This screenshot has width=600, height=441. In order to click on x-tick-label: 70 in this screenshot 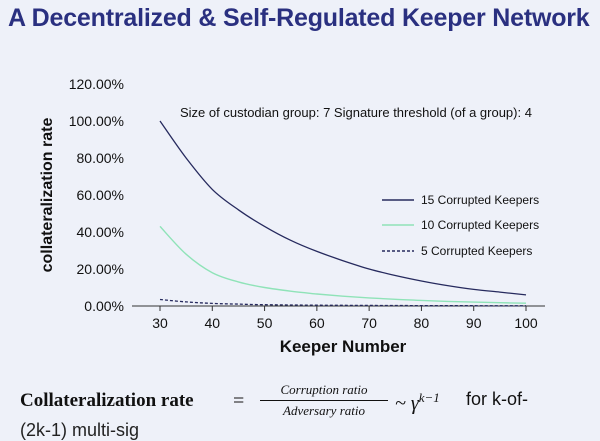, I will do `click(369, 323)`.